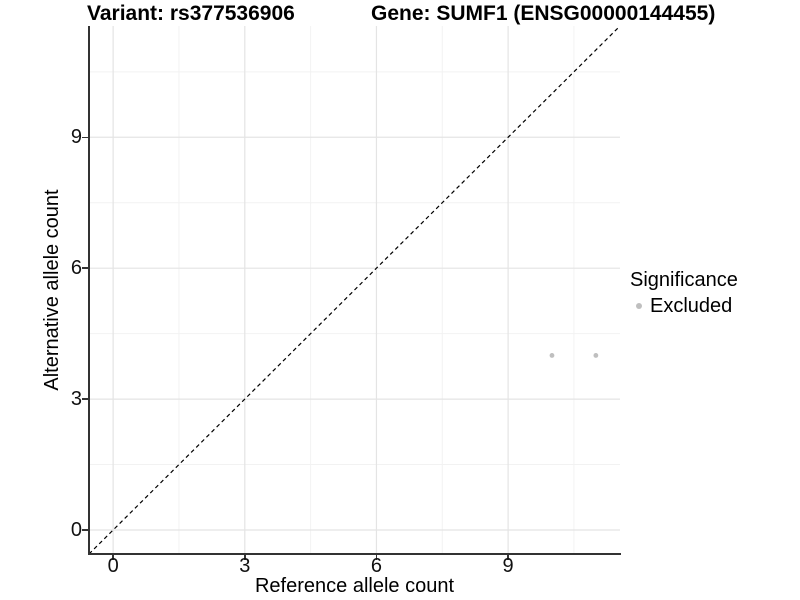  I want to click on legend-items: Excluded, so click(684, 306).